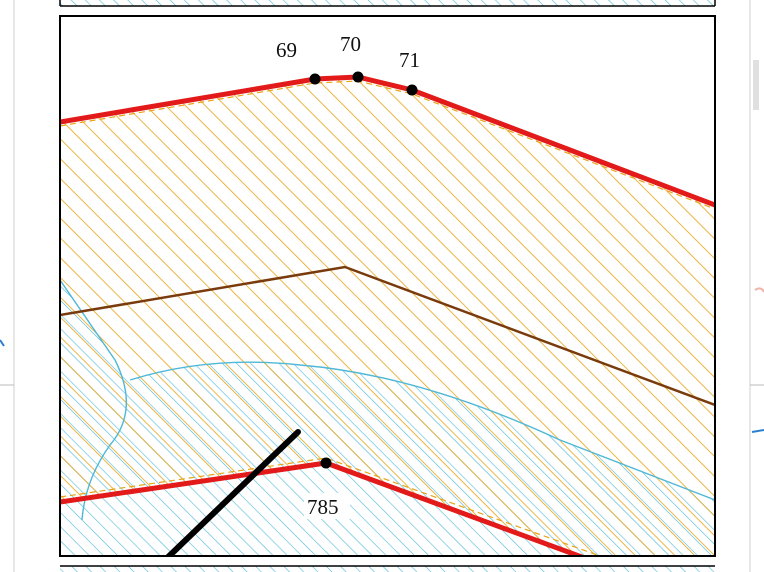 The image size is (764, 572). Describe the element at coordinates (327, 488) in the screenshot. I see `point-785: 785` at that location.